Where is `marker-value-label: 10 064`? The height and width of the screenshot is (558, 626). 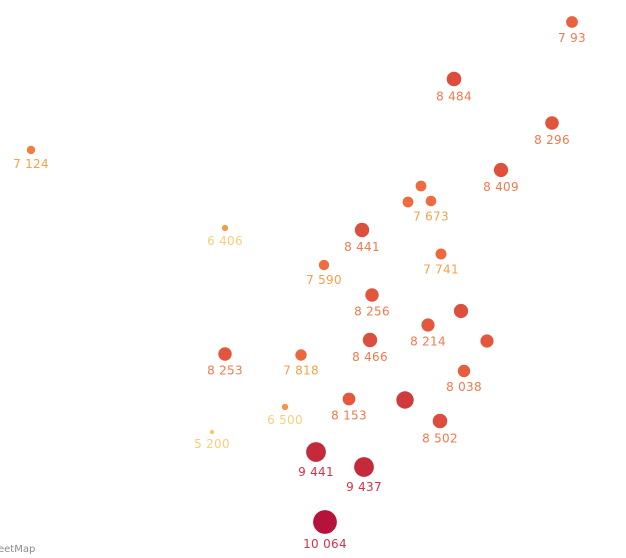 marker-value-label: 10 064 is located at coordinates (325, 544).